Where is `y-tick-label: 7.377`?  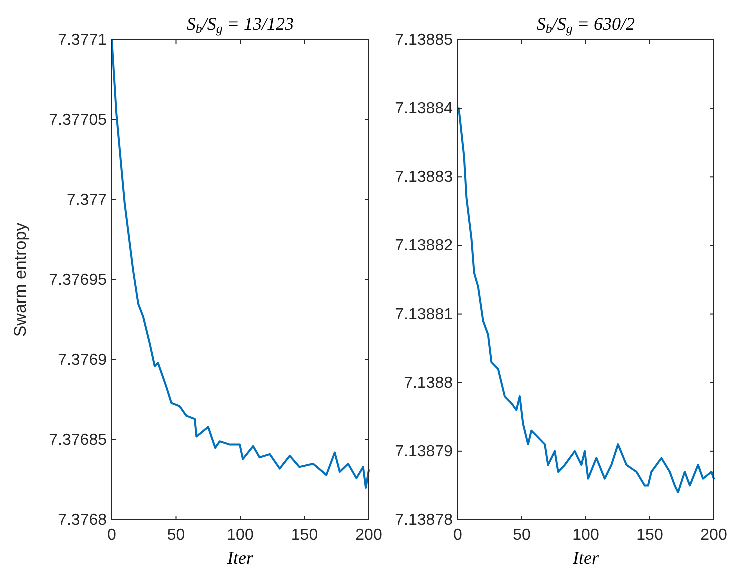
y-tick-label: 7.377 is located at coordinates (87, 200).